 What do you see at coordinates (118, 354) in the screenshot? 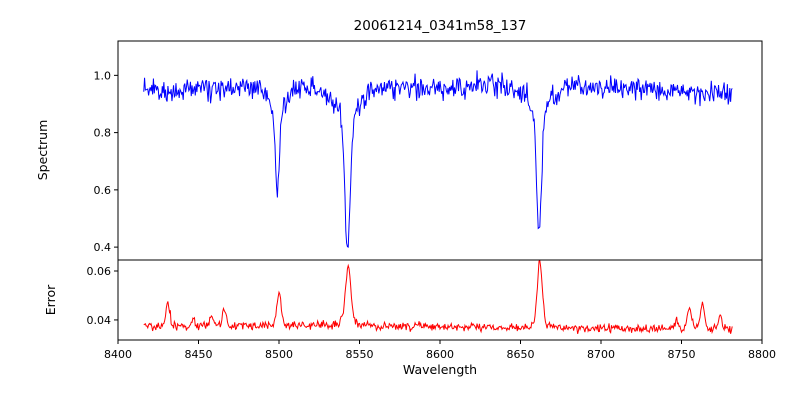
I see `x-tick-label: 8400` at bounding box center [118, 354].